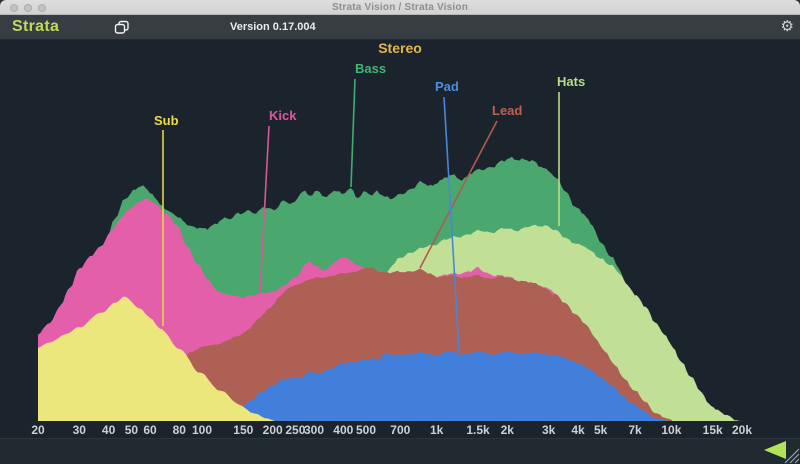  What do you see at coordinates (549, 430) in the screenshot?
I see `x-tick-3k: 3k` at bounding box center [549, 430].